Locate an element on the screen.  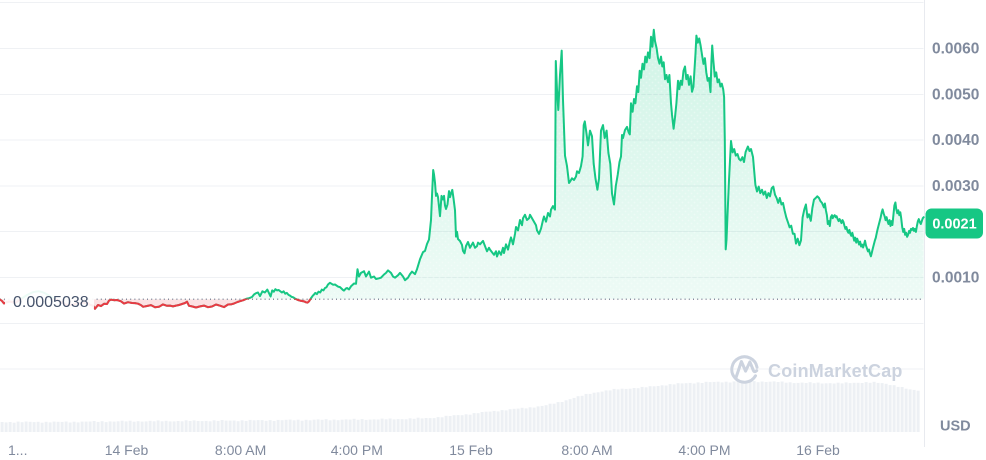
svg-text: 16 Feb is located at coordinates (818, 450).